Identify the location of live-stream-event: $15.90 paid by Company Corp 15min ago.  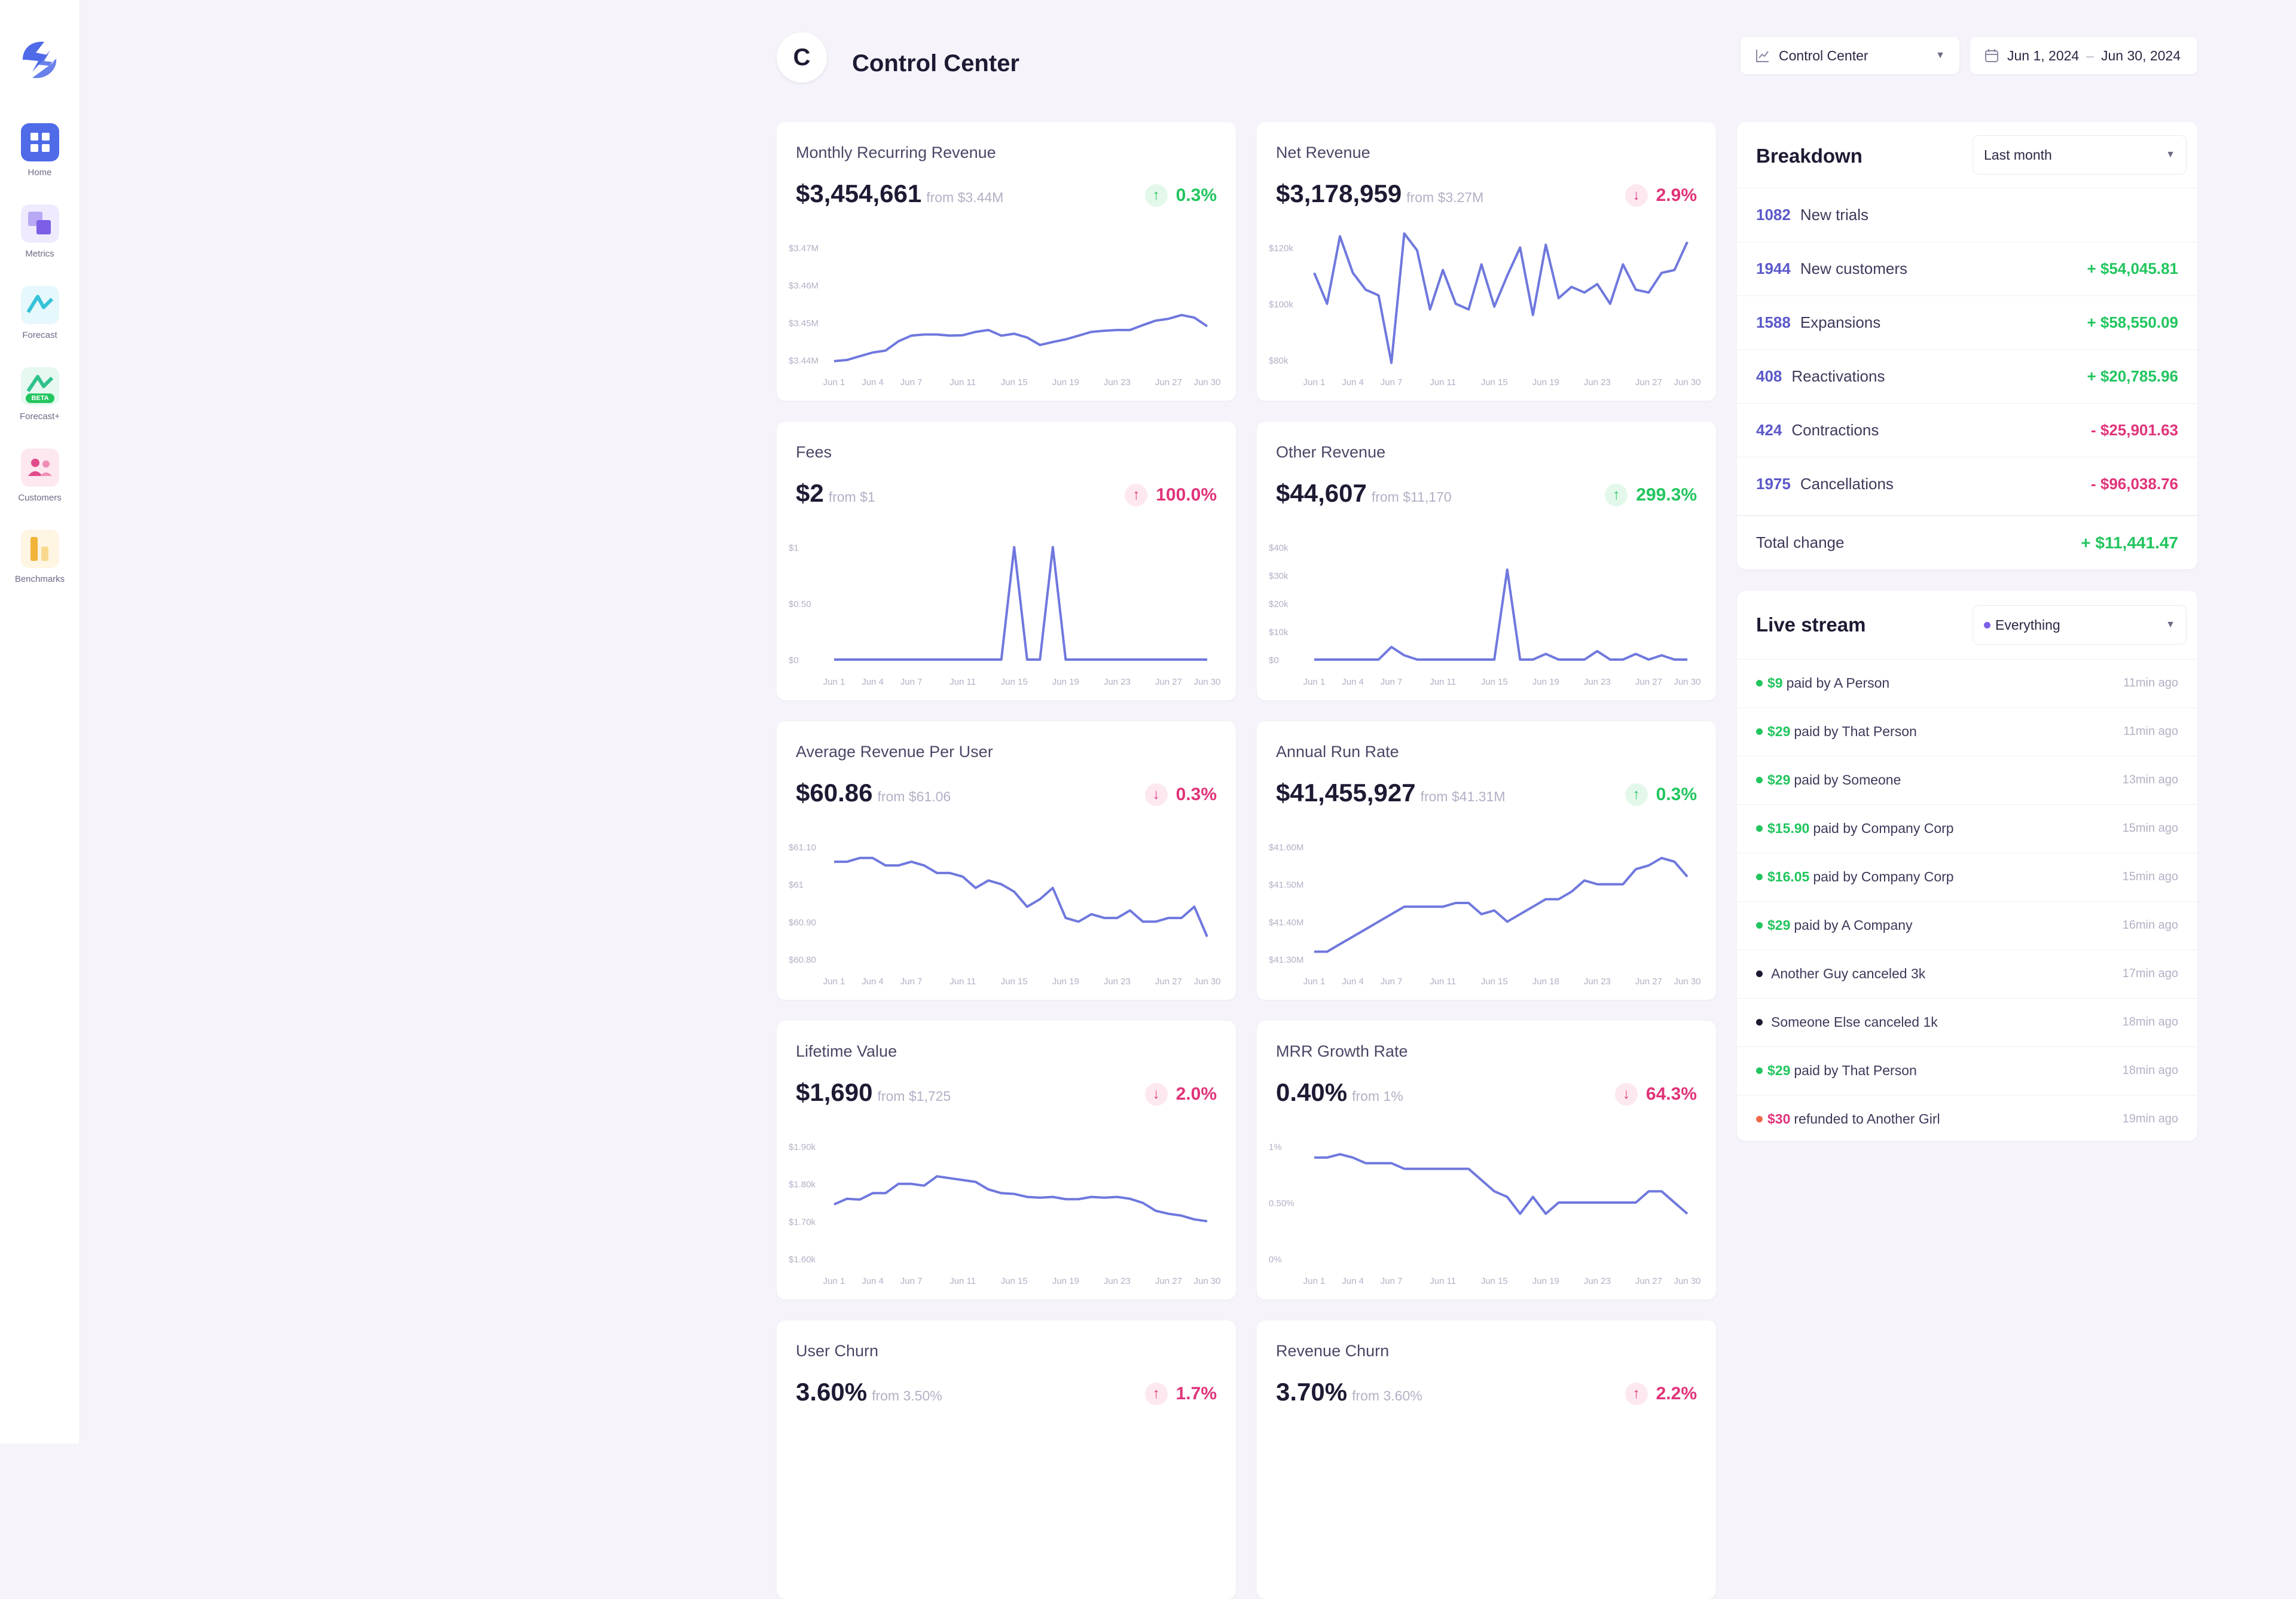
(1967, 828).